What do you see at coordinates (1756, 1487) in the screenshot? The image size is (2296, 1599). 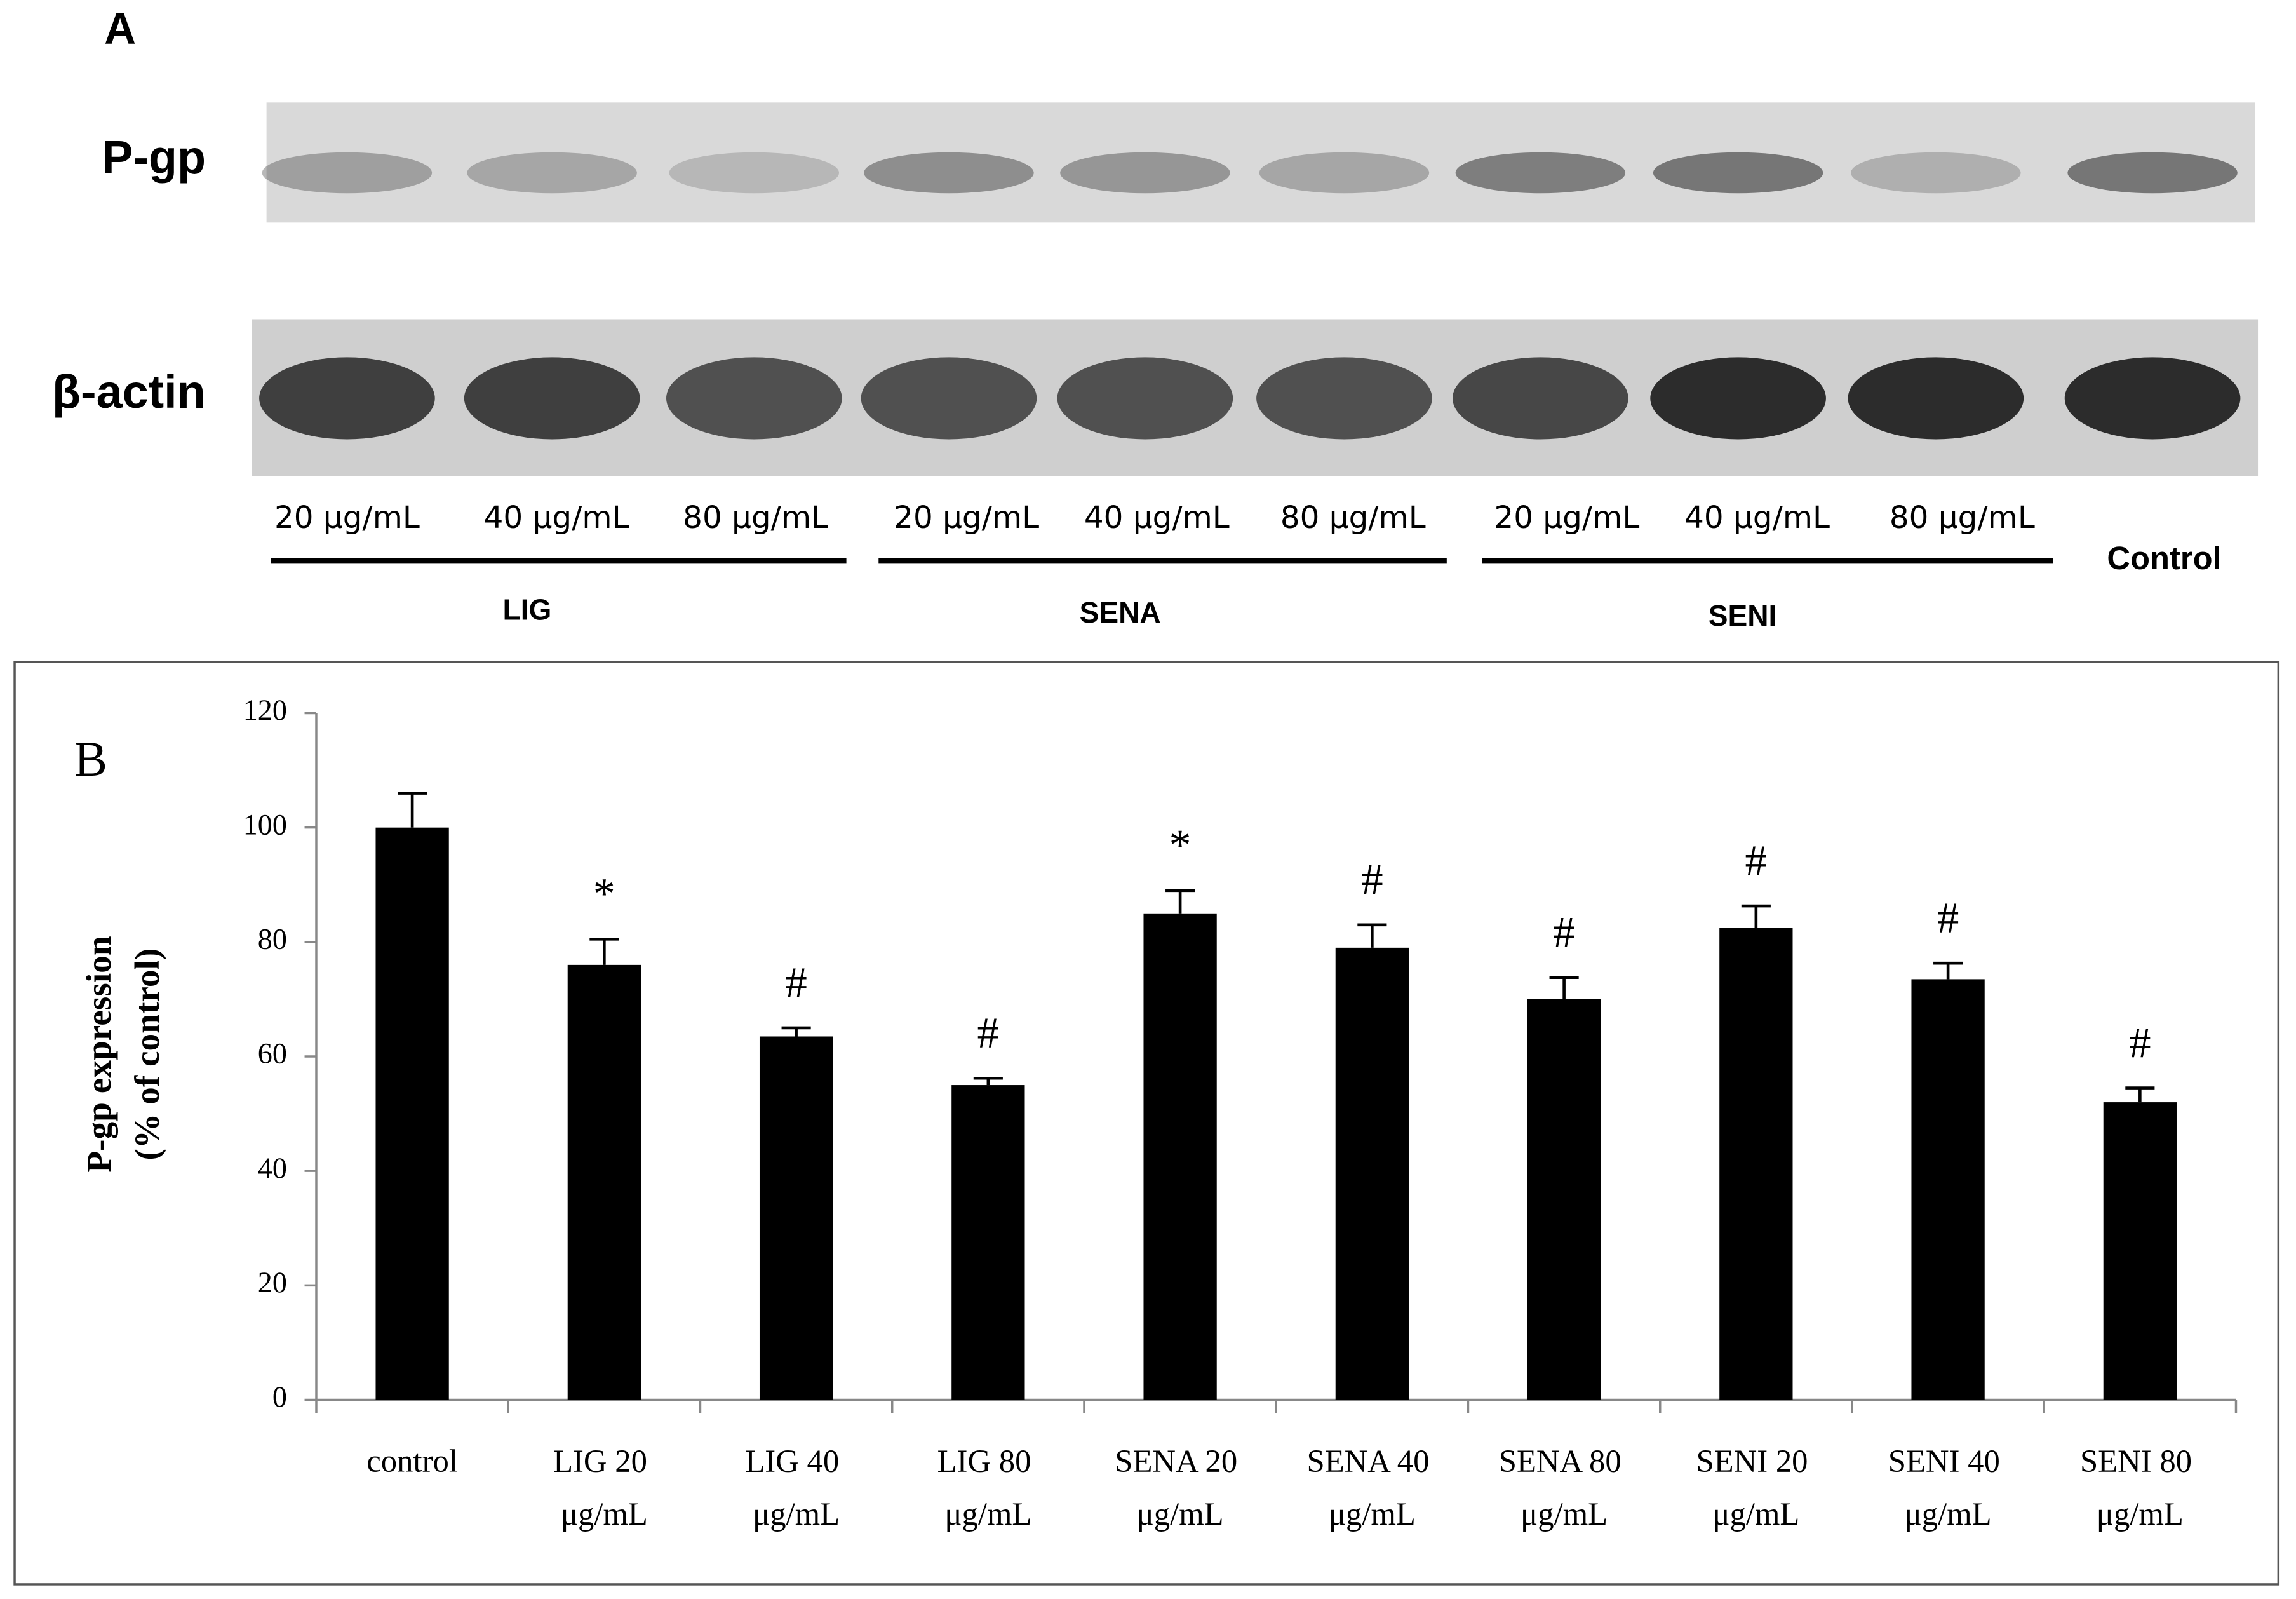 I see `x-tick-label: SENI 20 μg/mL` at bounding box center [1756, 1487].